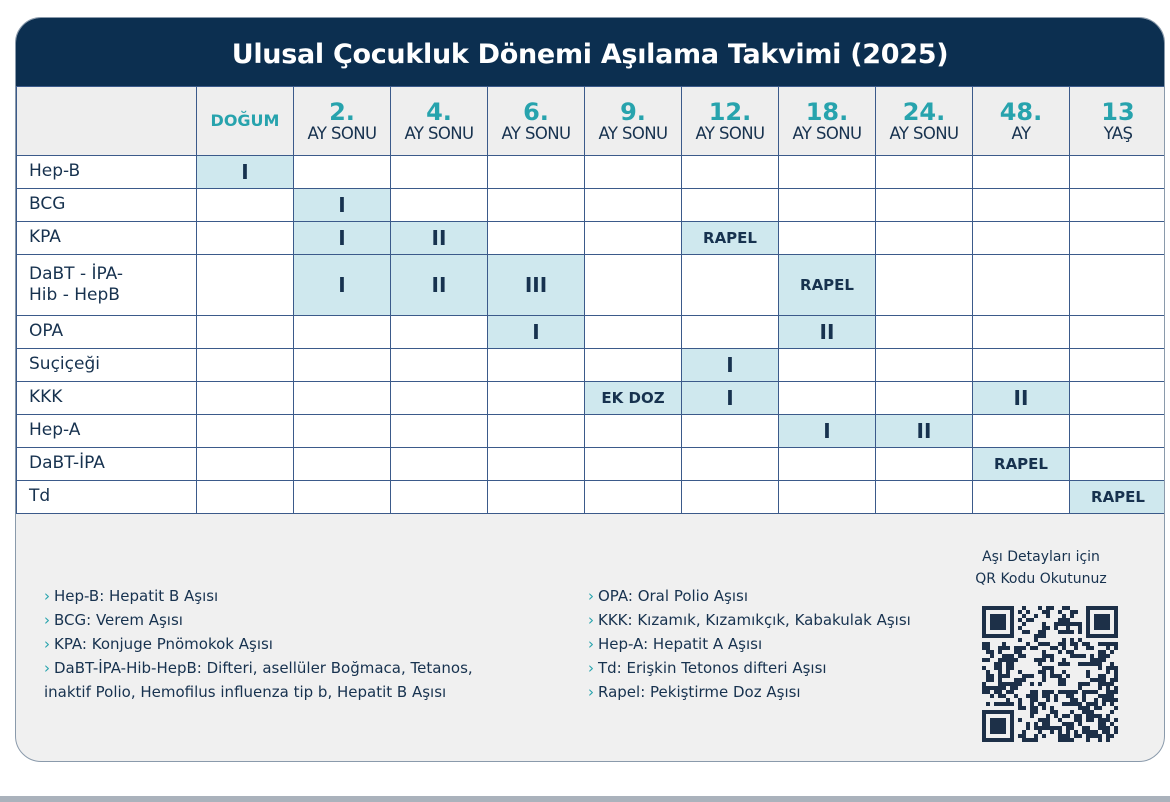  What do you see at coordinates (924, 111) in the screenshot?
I see `column-number: 24.` at bounding box center [924, 111].